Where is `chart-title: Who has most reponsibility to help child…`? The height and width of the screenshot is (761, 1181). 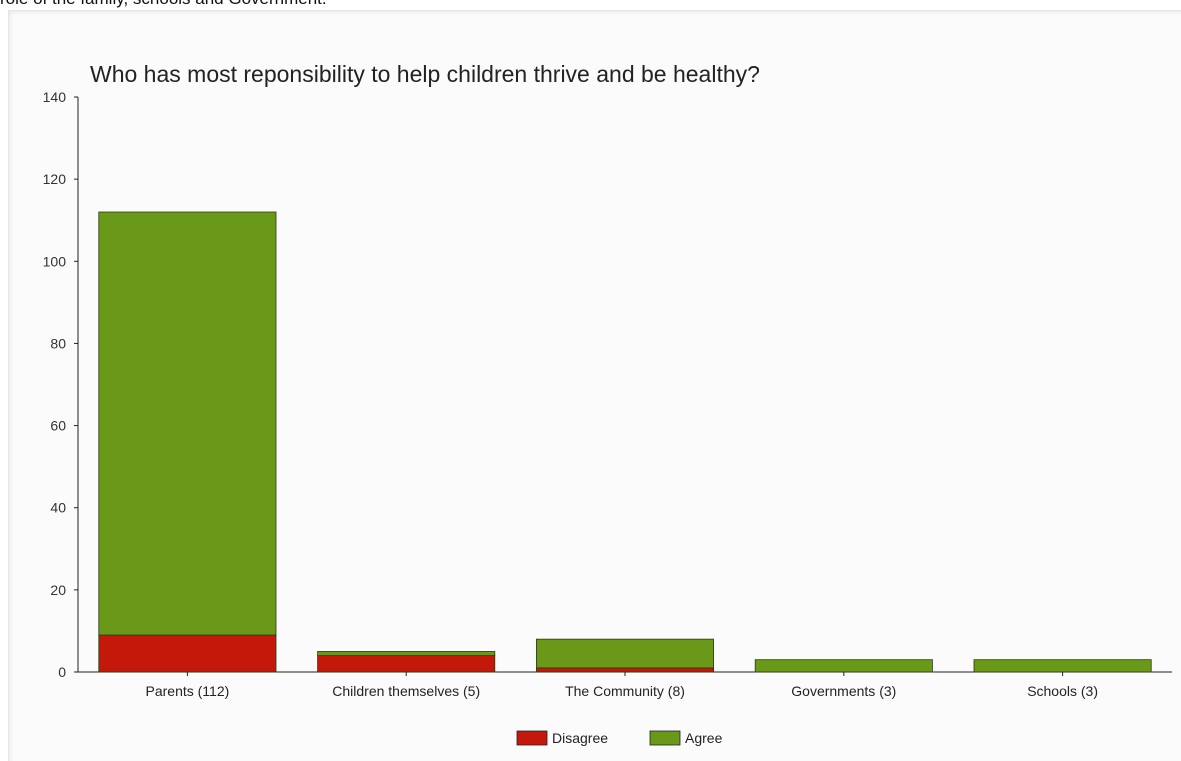 chart-title: Who has most reponsibility to help child… is located at coordinates (425, 74).